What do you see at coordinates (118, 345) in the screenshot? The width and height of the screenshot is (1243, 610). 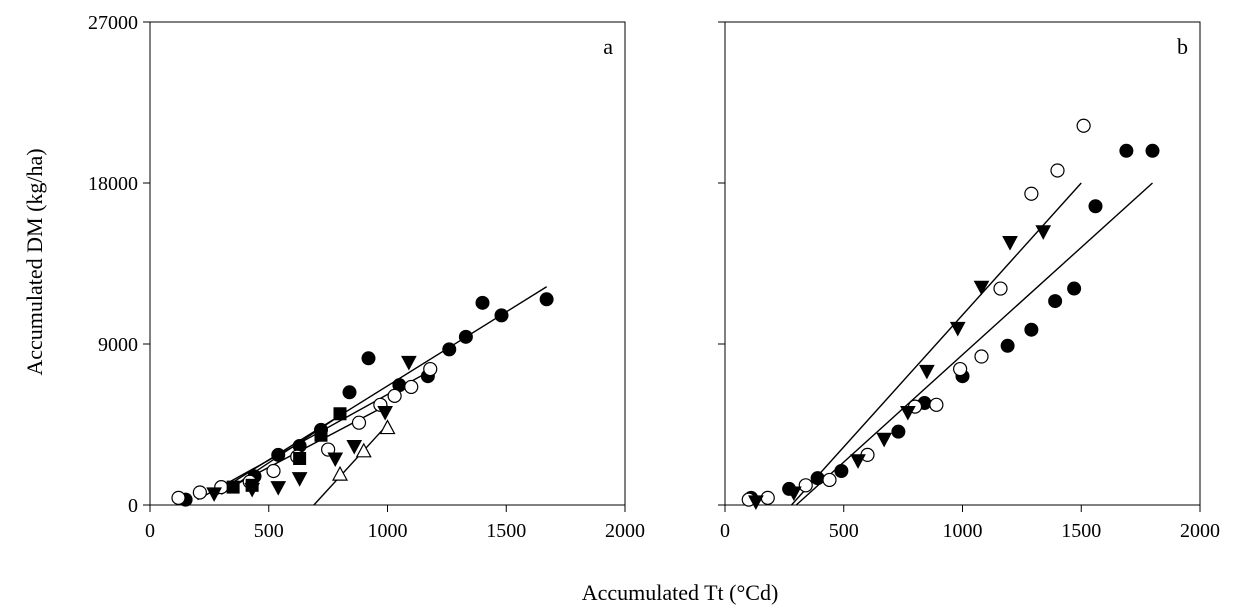 I see `y-tick-label: 9000` at bounding box center [118, 345].